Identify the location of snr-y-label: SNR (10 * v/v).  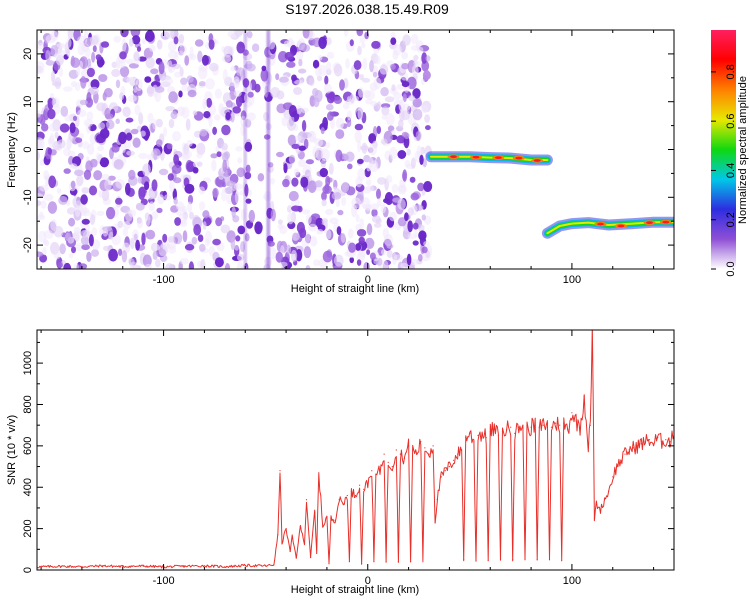
(12, 450).